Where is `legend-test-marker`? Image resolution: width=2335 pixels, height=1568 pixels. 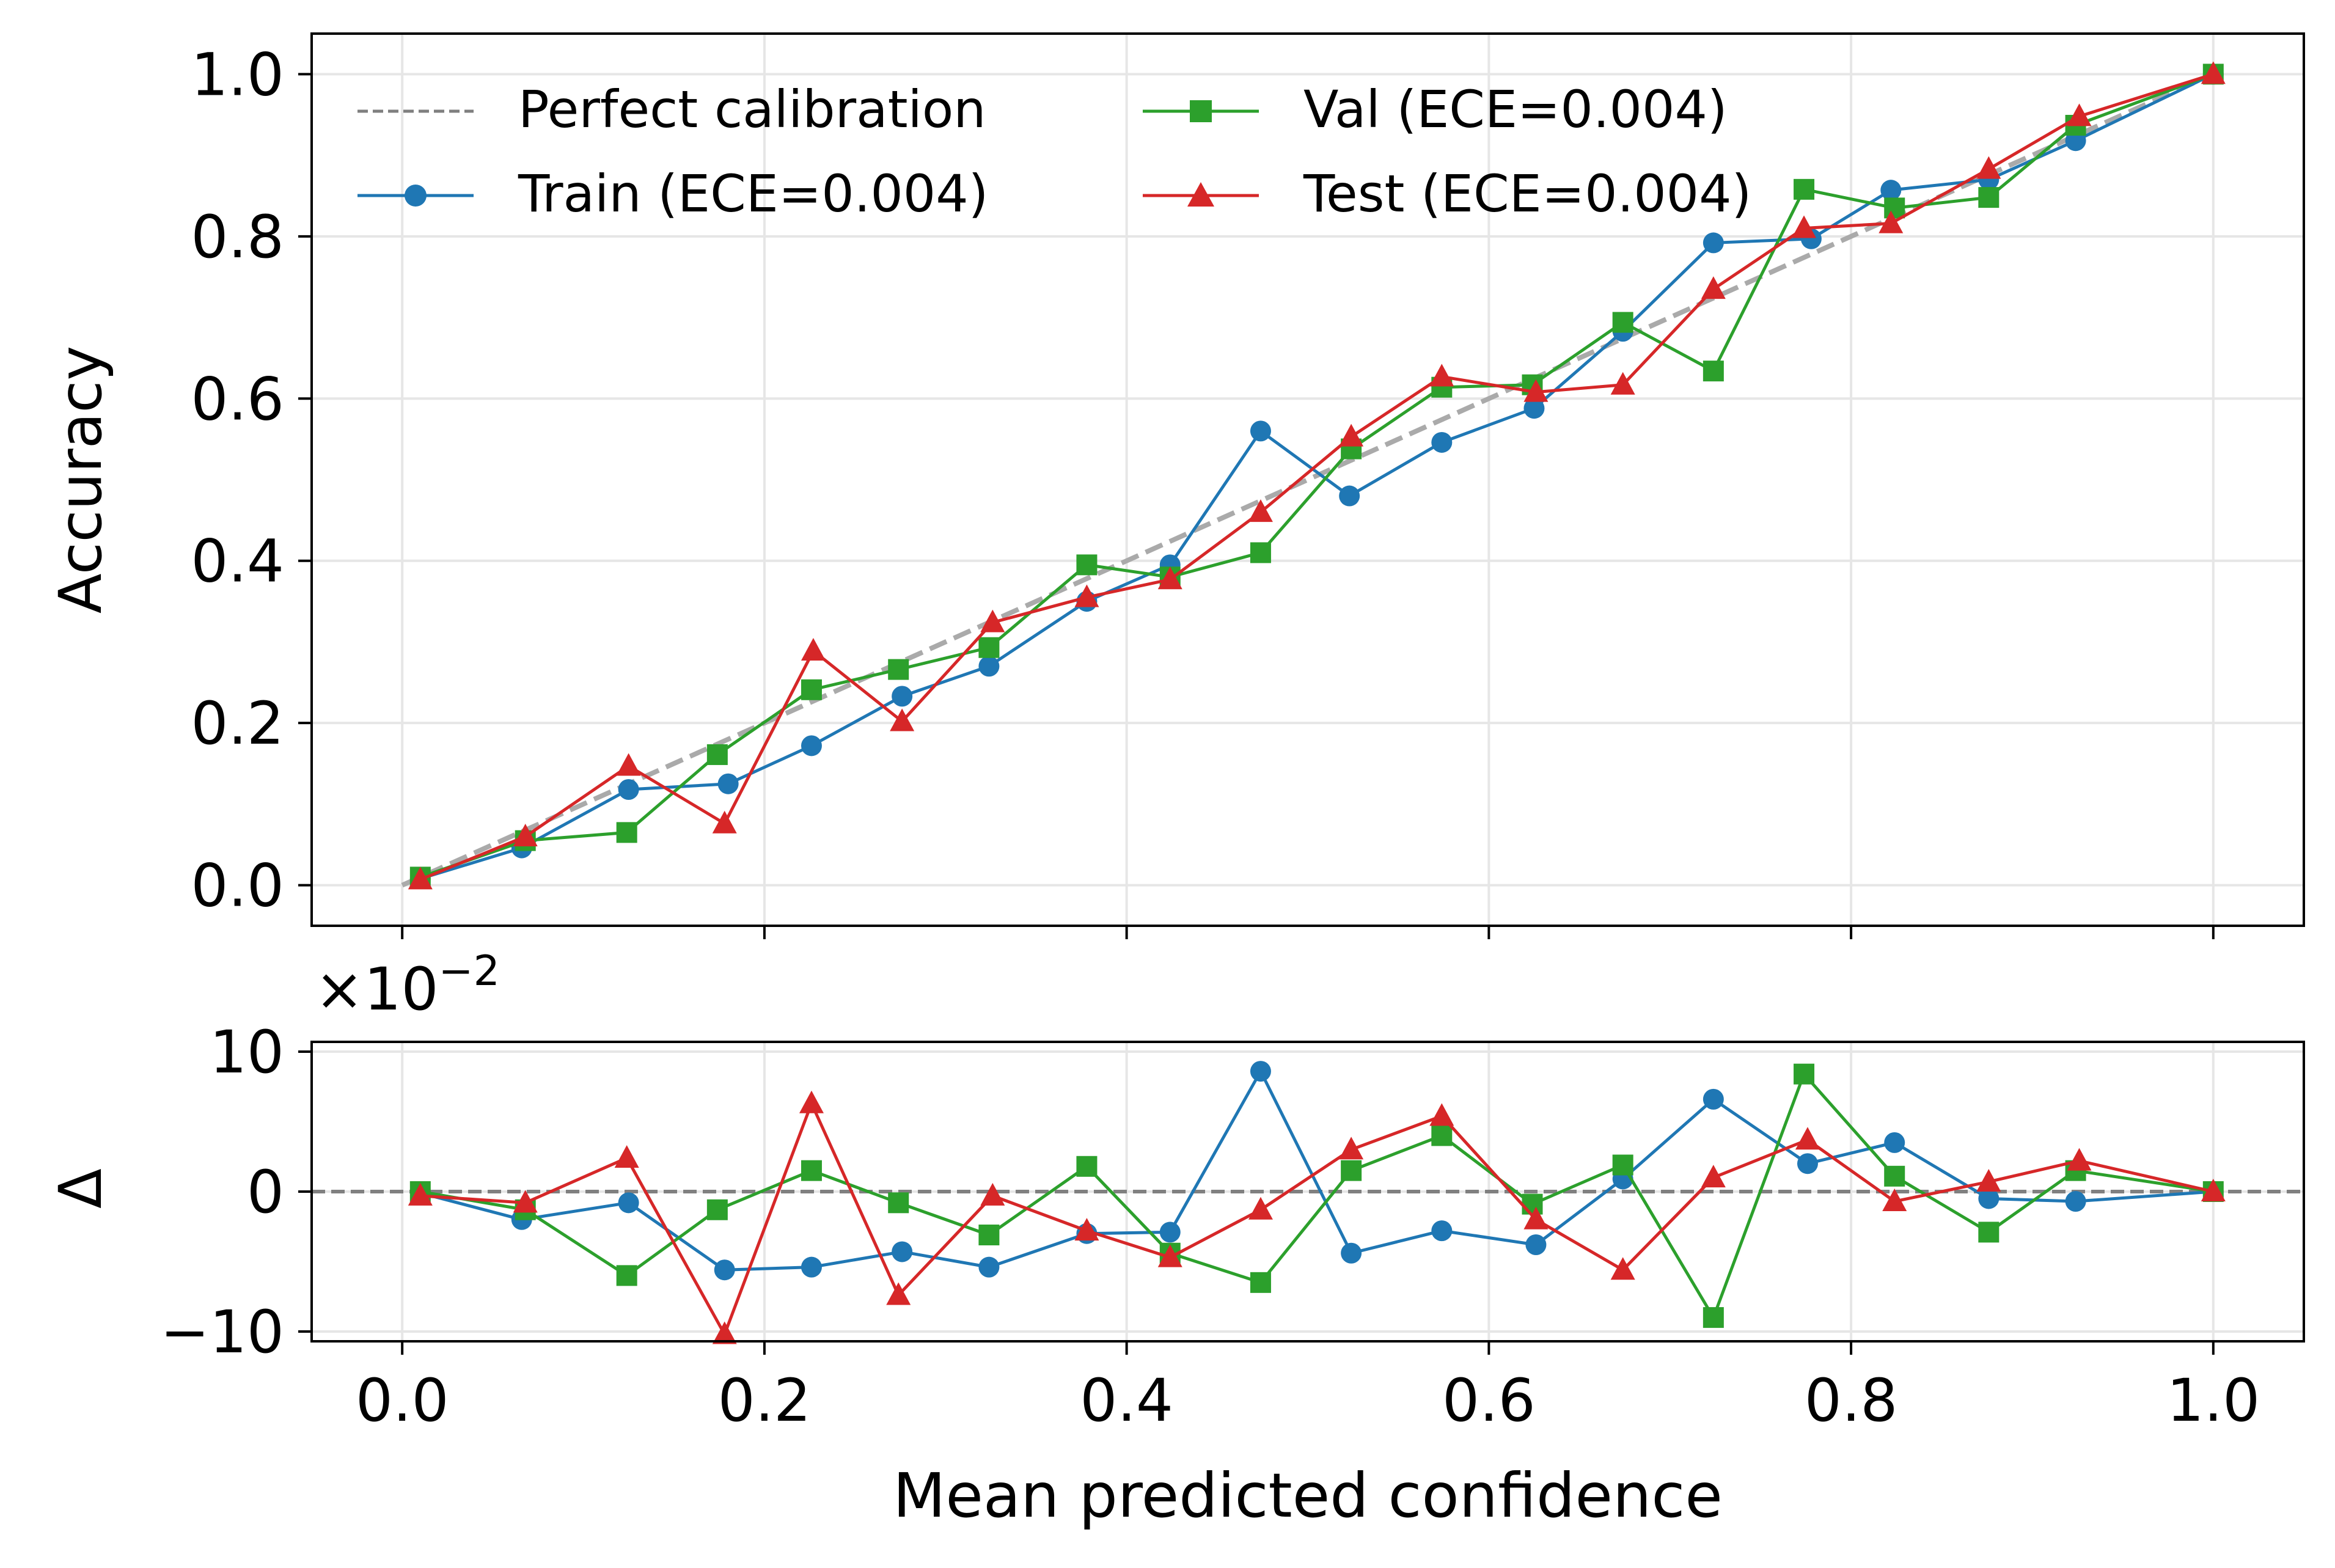 legend-test-marker is located at coordinates (1200, 194).